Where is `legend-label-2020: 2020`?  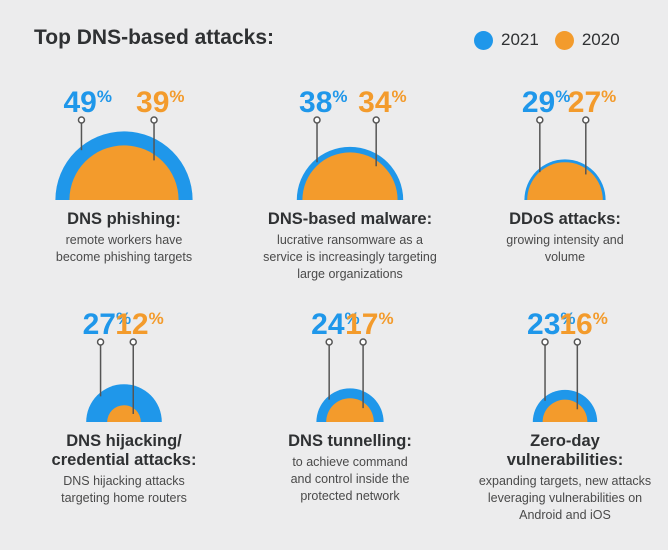
legend-label-2020: 2020 is located at coordinates (600, 39).